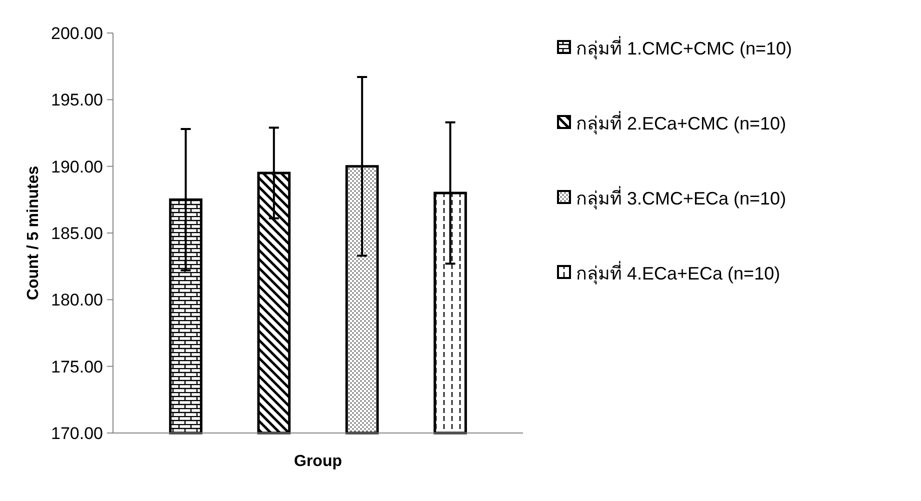 This screenshot has width=921, height=501. Describe the element at coordinates (318, 461) in the screenshot. I see `x-axis-title: Group` at that location.